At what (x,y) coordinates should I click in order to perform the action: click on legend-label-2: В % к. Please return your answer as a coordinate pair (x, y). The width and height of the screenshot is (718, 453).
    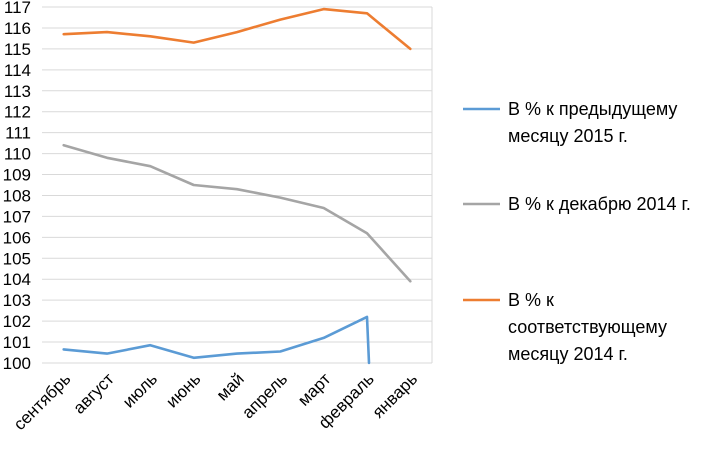
    Looking at the image, I should click on (531, 300).